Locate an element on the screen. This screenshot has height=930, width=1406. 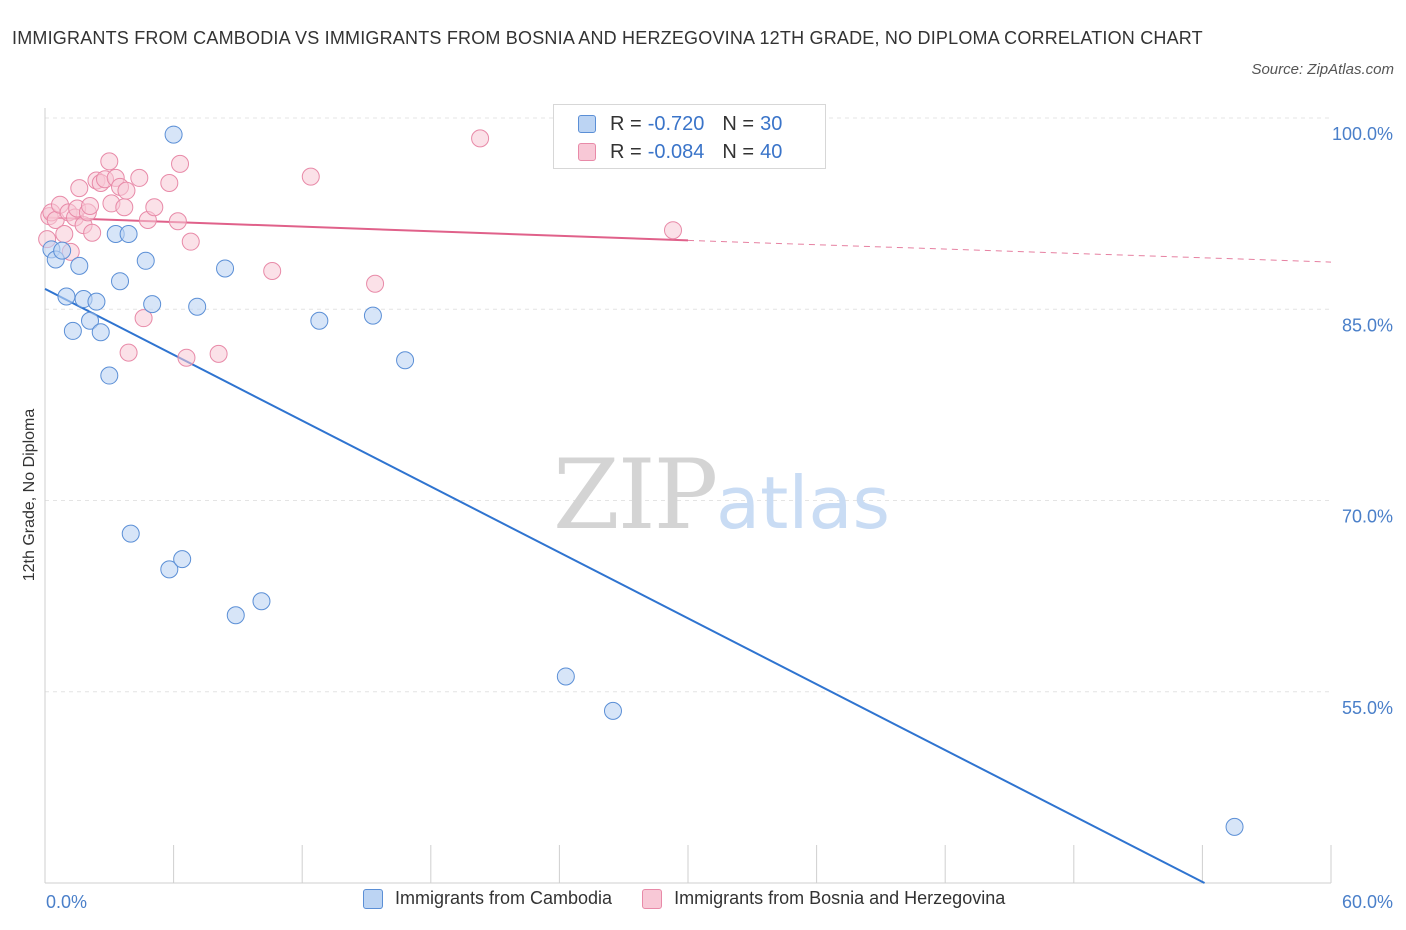
y-tick-label: 85.0% is located at coordinates (1367, 325).